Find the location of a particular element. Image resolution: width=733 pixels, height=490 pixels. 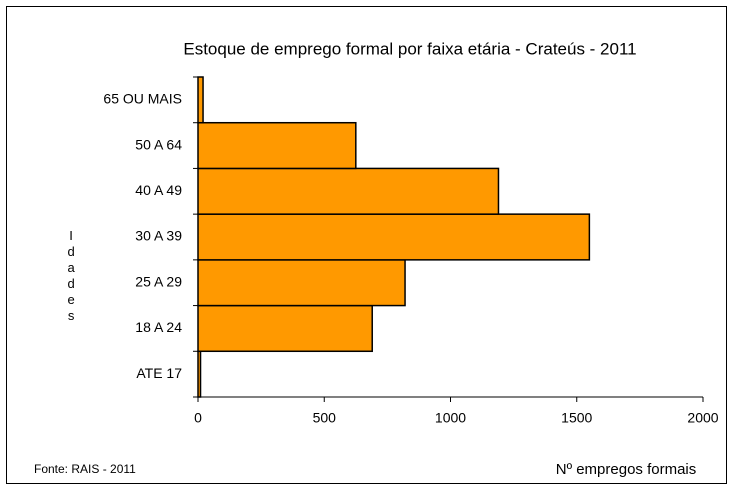

x-tick-label: 2000 is located at coordinates (702, 418).